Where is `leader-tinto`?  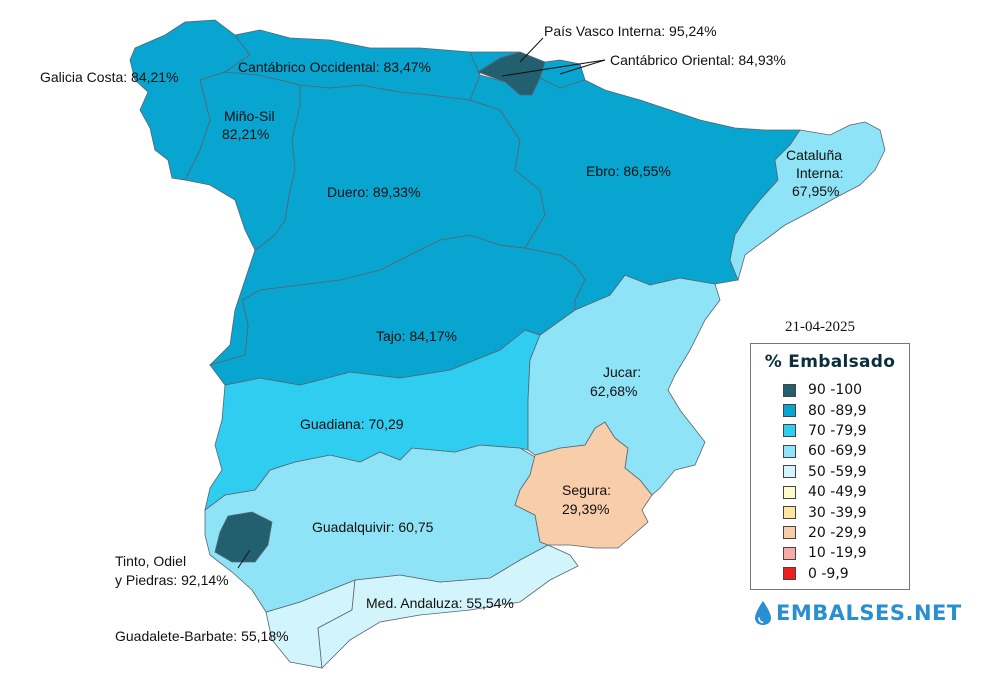
leader-tinto is located at coordinates (244, 559).